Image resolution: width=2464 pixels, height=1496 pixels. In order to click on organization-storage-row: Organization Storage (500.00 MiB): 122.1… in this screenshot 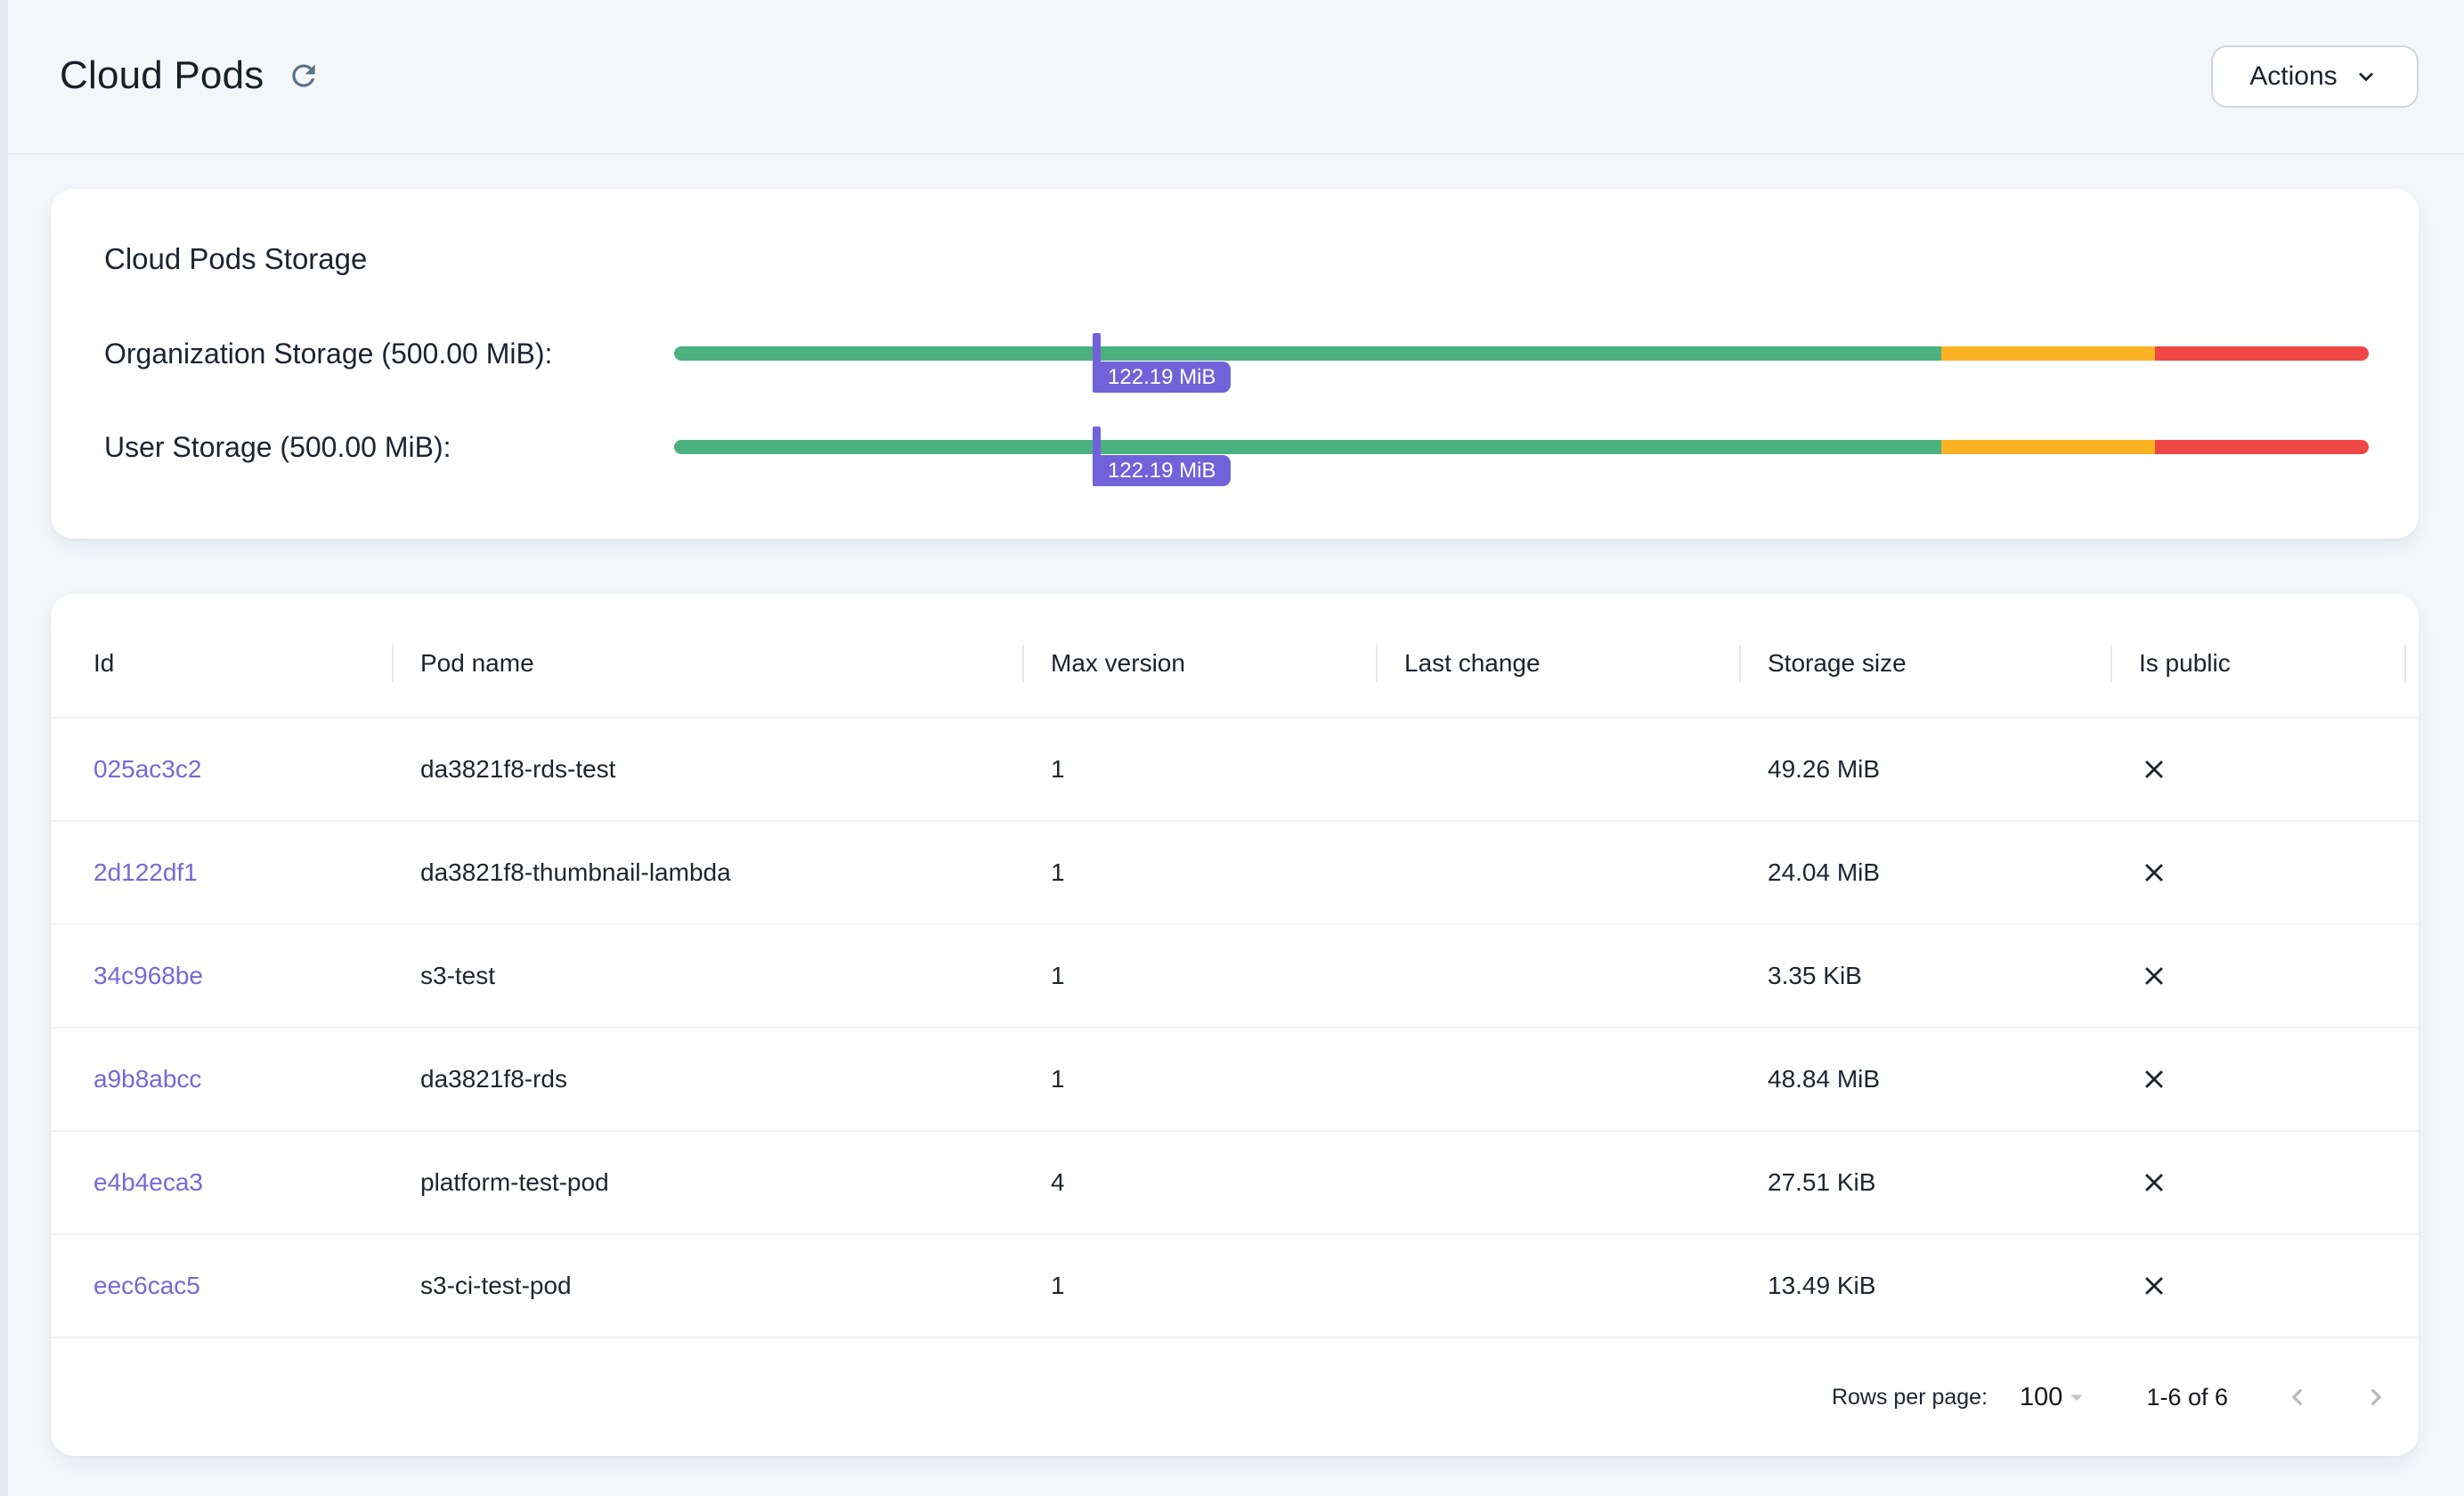, I will do `click(1236, 359)`.